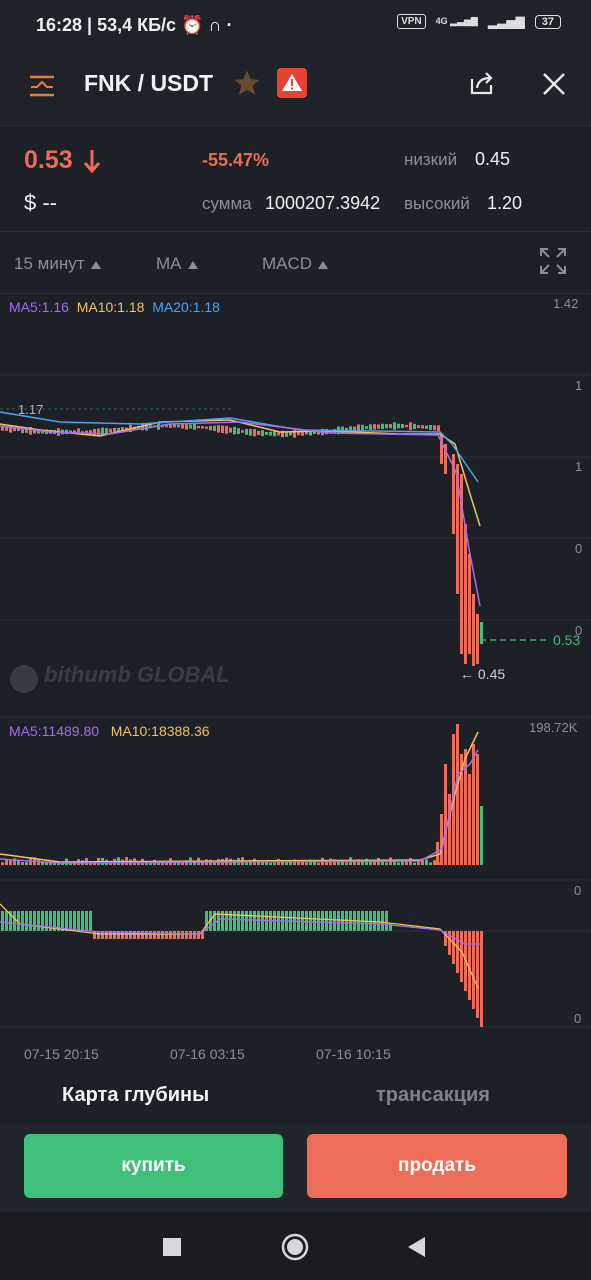 This screenshot has width=591, height=1280. What do you see at coordinates (39, 307) in the screenshot?
I see `ma5-label: MA5:1.16` at bounding box center [39, 307].